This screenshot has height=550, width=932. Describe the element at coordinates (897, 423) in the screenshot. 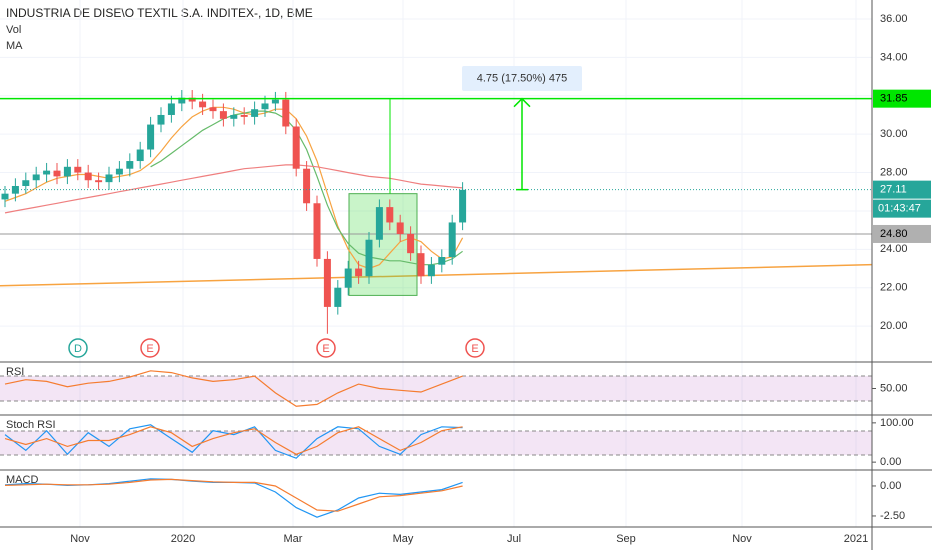

I see `y-tick-label: 100.00` at that location.